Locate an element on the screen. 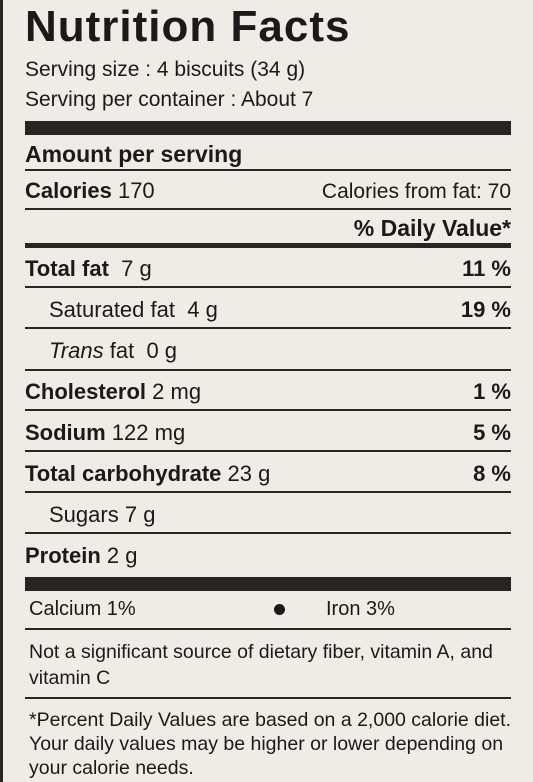  calcium-value: Calcium 1% is located at coordinates (82, 609).